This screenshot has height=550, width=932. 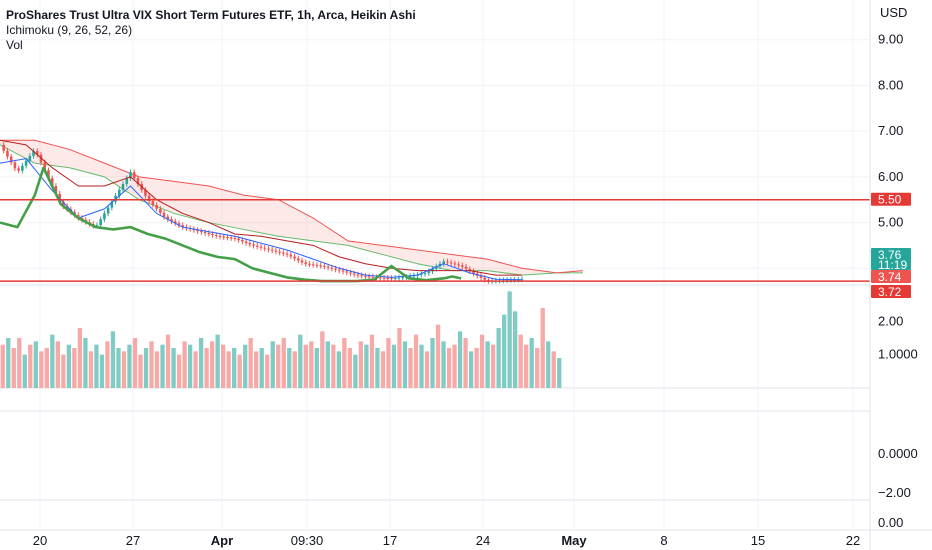 What do you see at coordinates (222, 540) in the screenshot?
I see `time-tick-label: Apr` at bounding box center [222, 540].